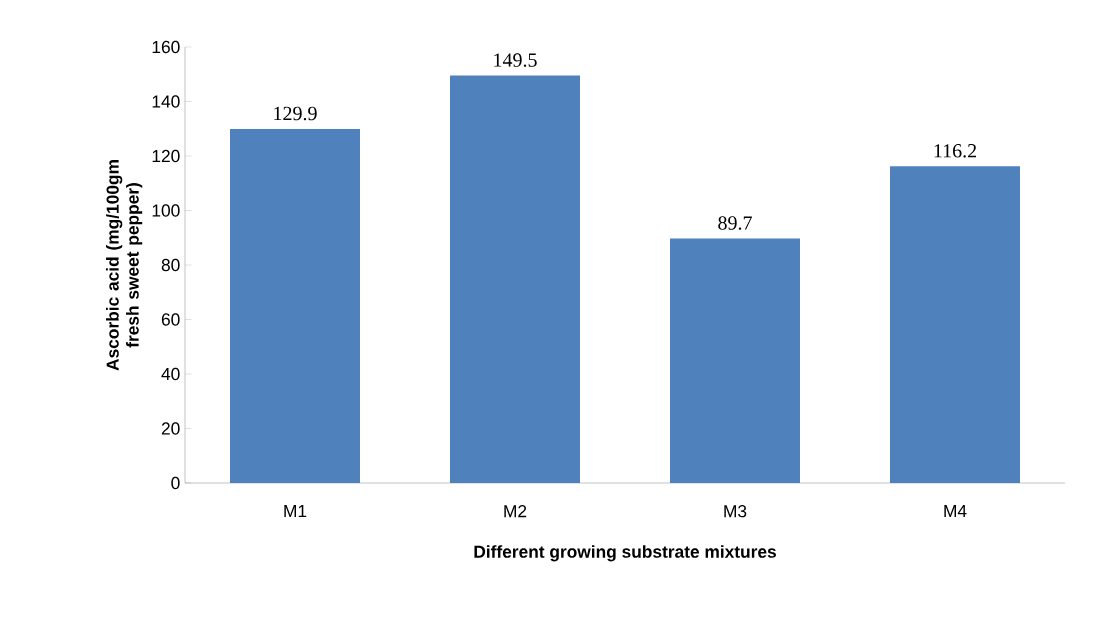 This screenshot has width=1112, height=617. Describe the element at coordinates (955, 151) in the screenshot. I see `data-label: 116.2` at that location.